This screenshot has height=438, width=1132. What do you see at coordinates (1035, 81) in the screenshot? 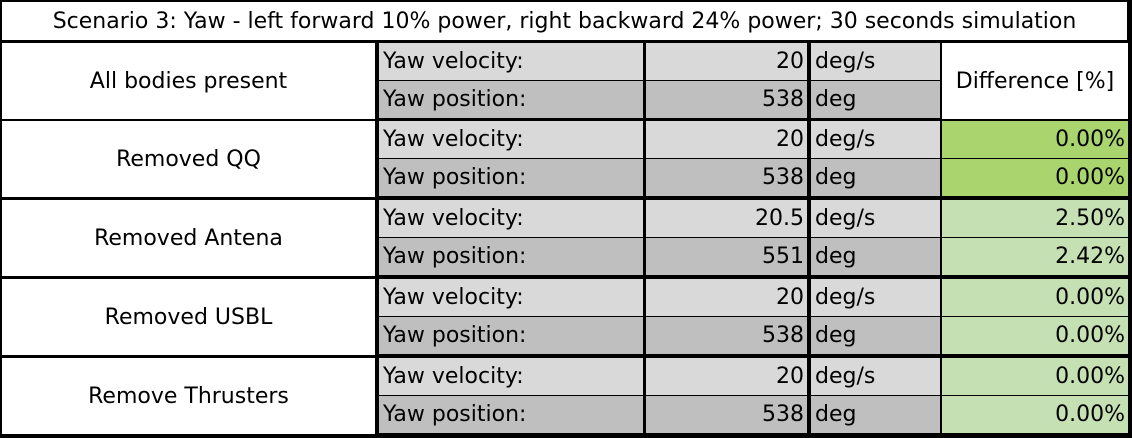
I see `difference-header: Difference [%]` at bounding box center [1035, 81].